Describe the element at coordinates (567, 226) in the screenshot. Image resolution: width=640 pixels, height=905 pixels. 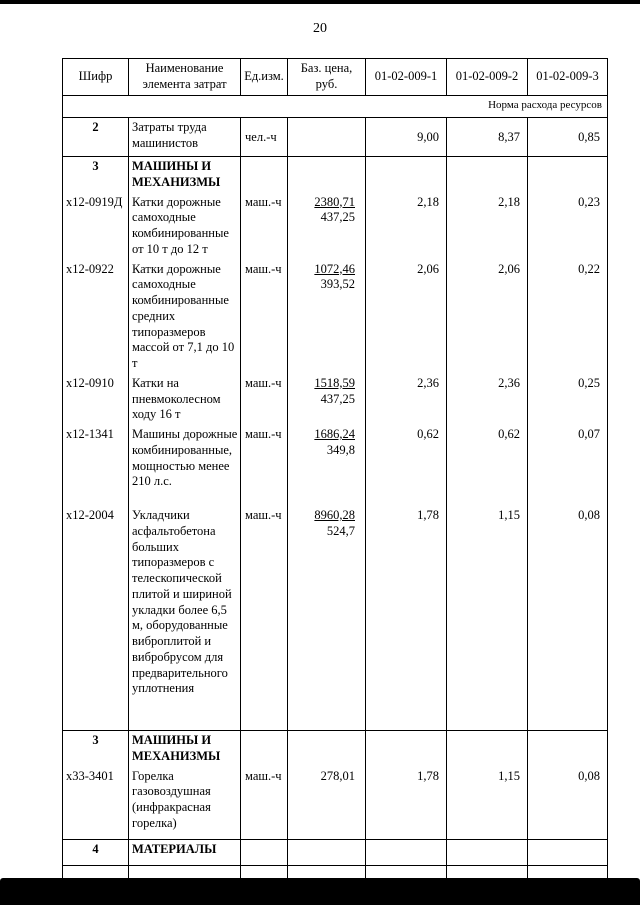
I see `row-value-3: 0,23` at that location.